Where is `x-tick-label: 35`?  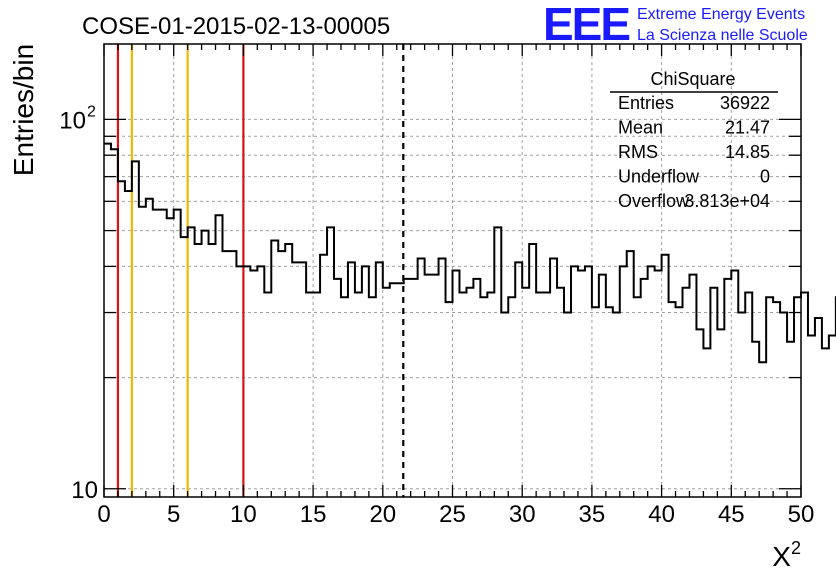 x-tick-label: 35 is located at coordinates (592, 514).